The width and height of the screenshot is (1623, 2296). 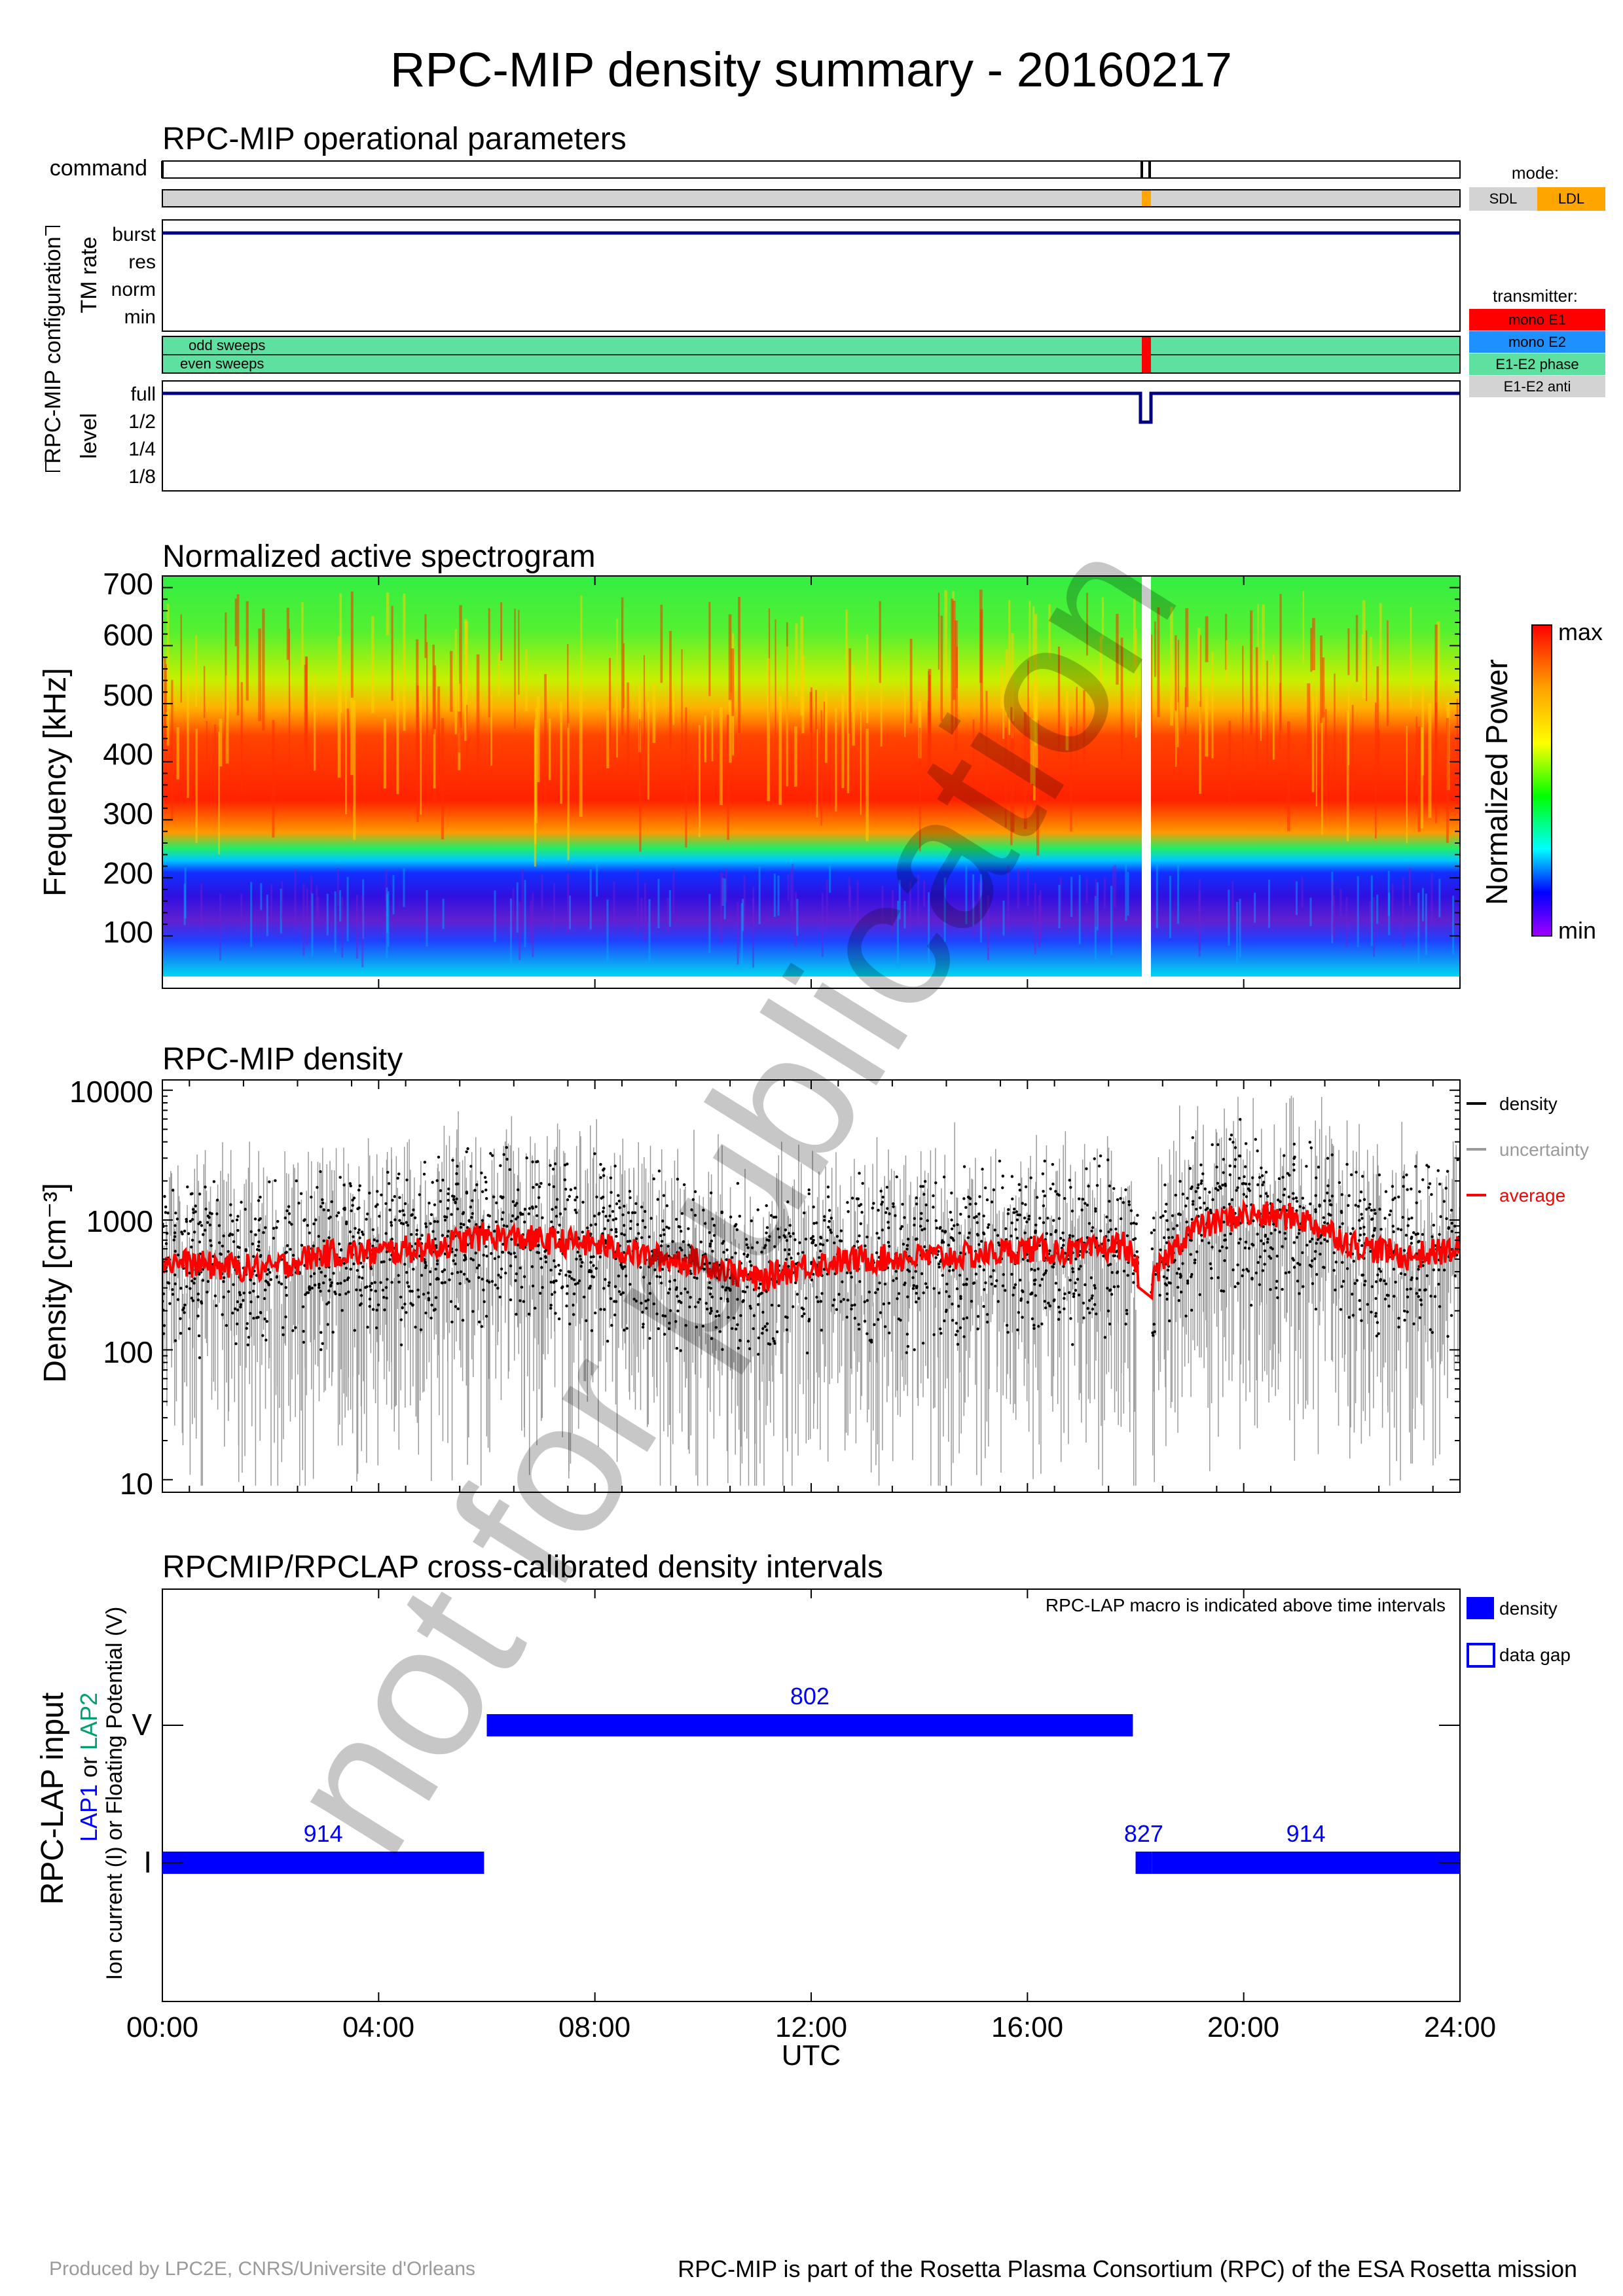 What do you see at coordinates (136, 1484) in the screenshot?
I see `density-ytick-10: 10` at bounding box center [136, 1484].